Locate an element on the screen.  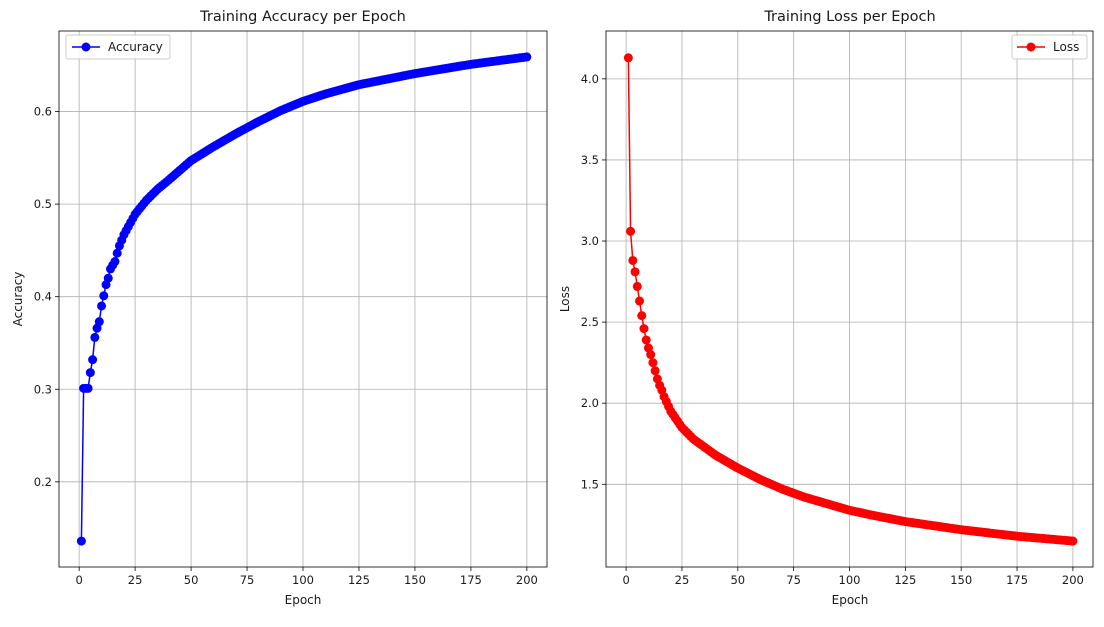
accuracy-y-tick: 0.5 is located at coordinates (46, 204).